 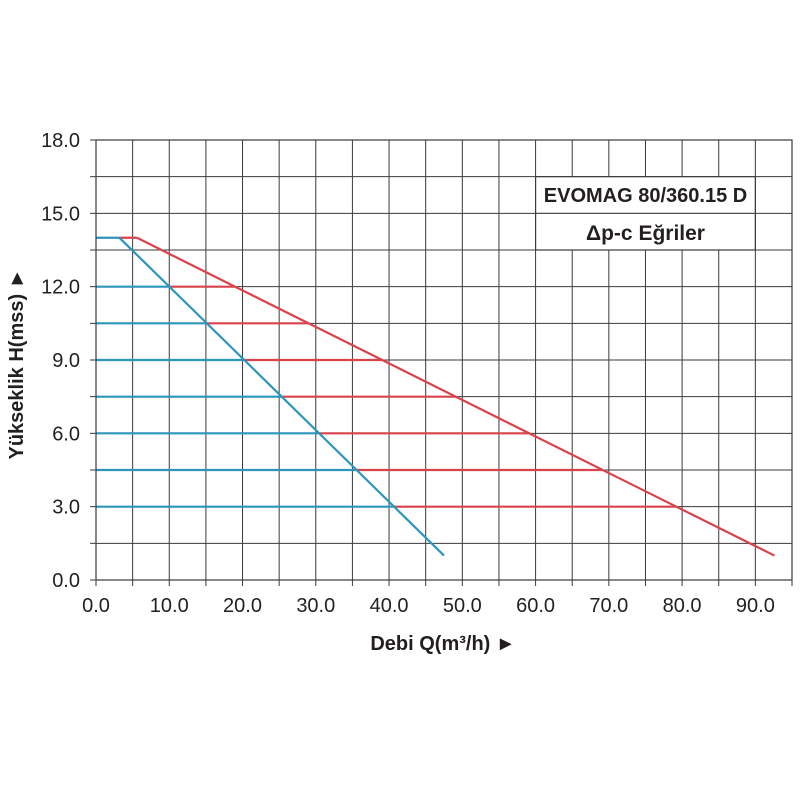 What do you see at coordinates (66, 361) in the screenshot?
I see `y-tick-label: 9.0` at bounding box center [66, 361].